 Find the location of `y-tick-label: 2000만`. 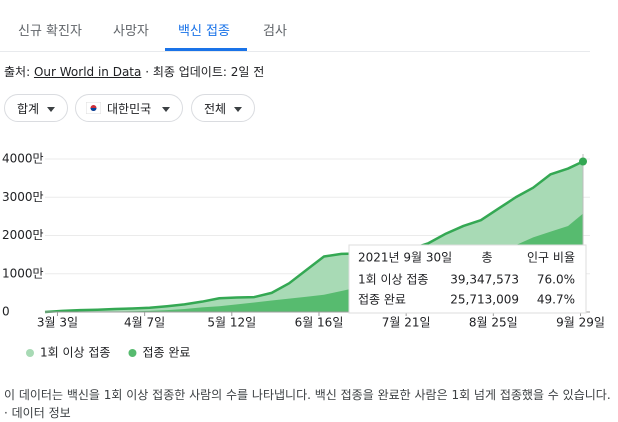

y-tick-label: 2000만 is located at coordinates (23, 235).